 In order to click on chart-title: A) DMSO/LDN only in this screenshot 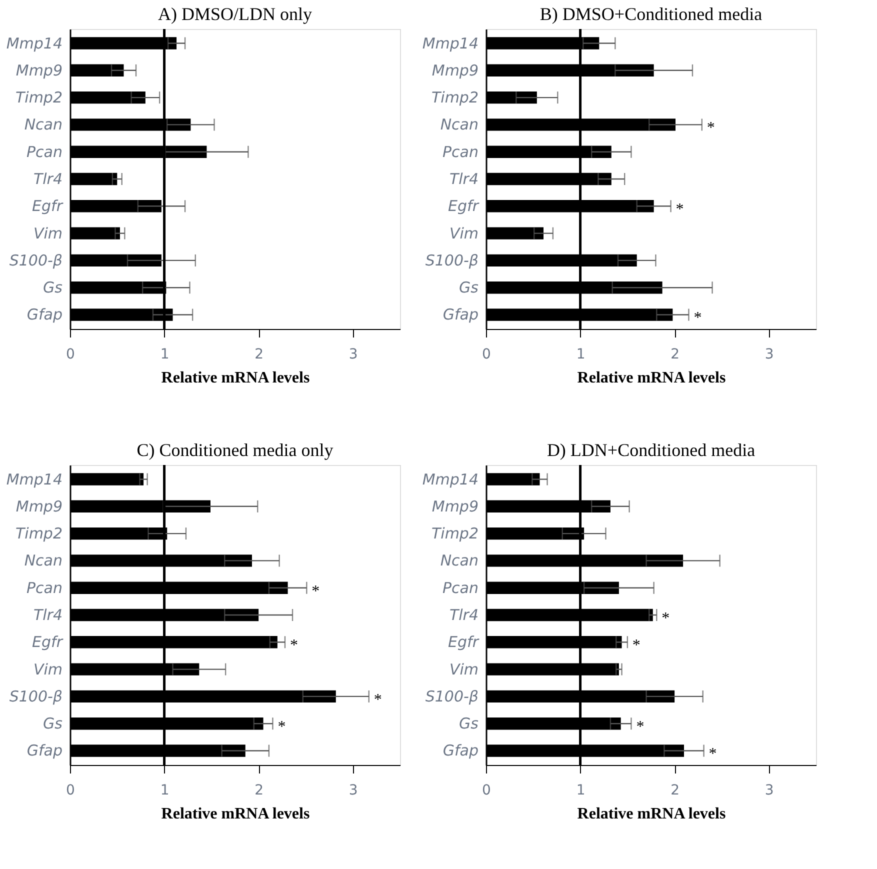, I will do `click(235, 14)`.